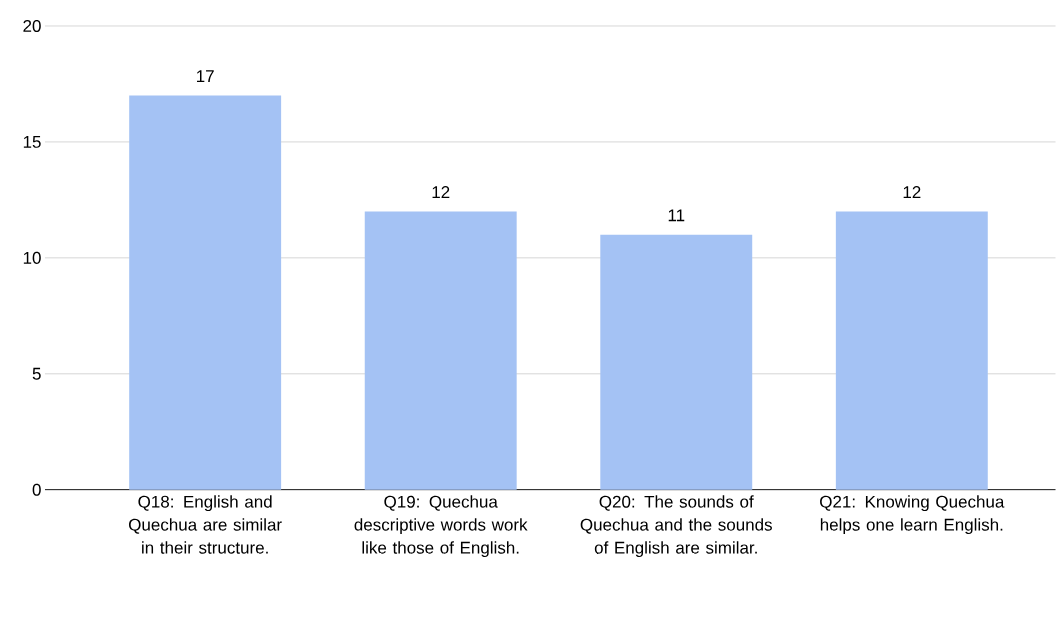 This screenshot has height=617, width=1056. What do you see at coordinates (32, 142) in the screenshot?
I see `y-tick-label: 15` at bounding box center [32, 142].